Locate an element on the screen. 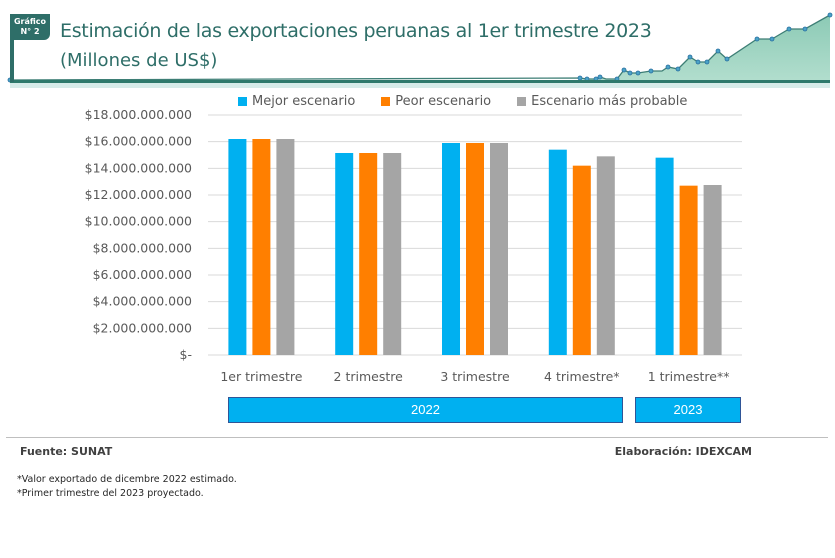  decorative-sparkline is located at coordinates (420, 47).